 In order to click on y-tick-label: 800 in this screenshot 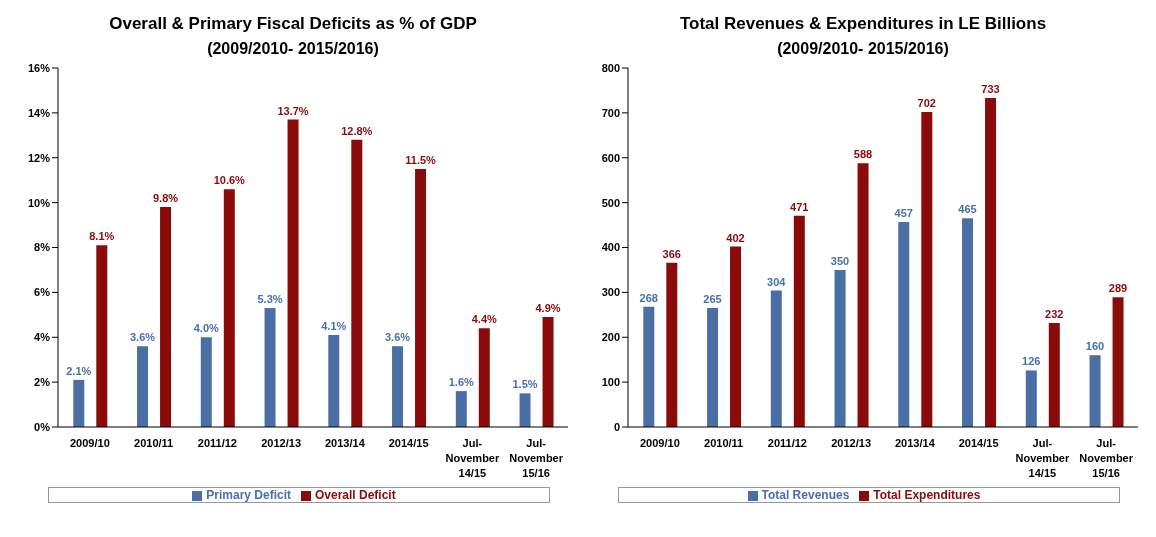, I will do `click(610, 67)`.